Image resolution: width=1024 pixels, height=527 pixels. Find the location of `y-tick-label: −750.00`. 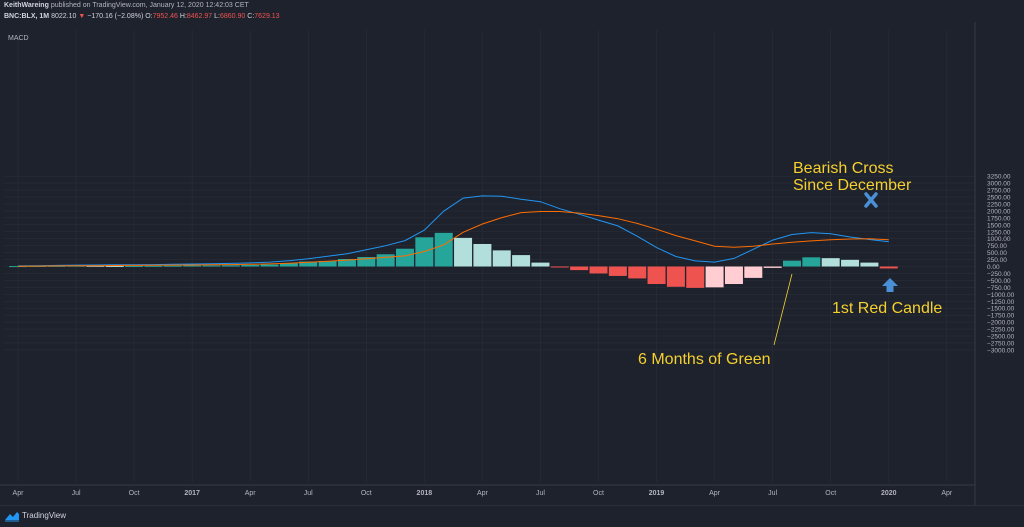

y-tick-label: −750.00 is located at coordinates (999, 288).